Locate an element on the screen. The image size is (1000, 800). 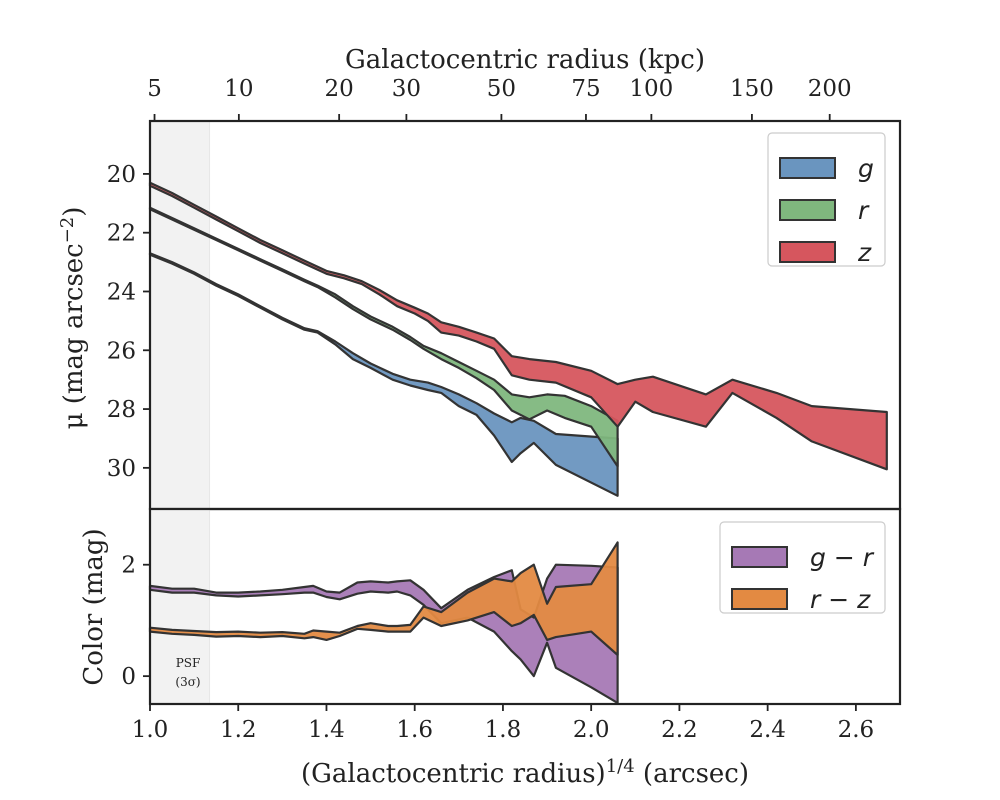
x-tick-label: 1.8 is located at coordinates (503, 730).